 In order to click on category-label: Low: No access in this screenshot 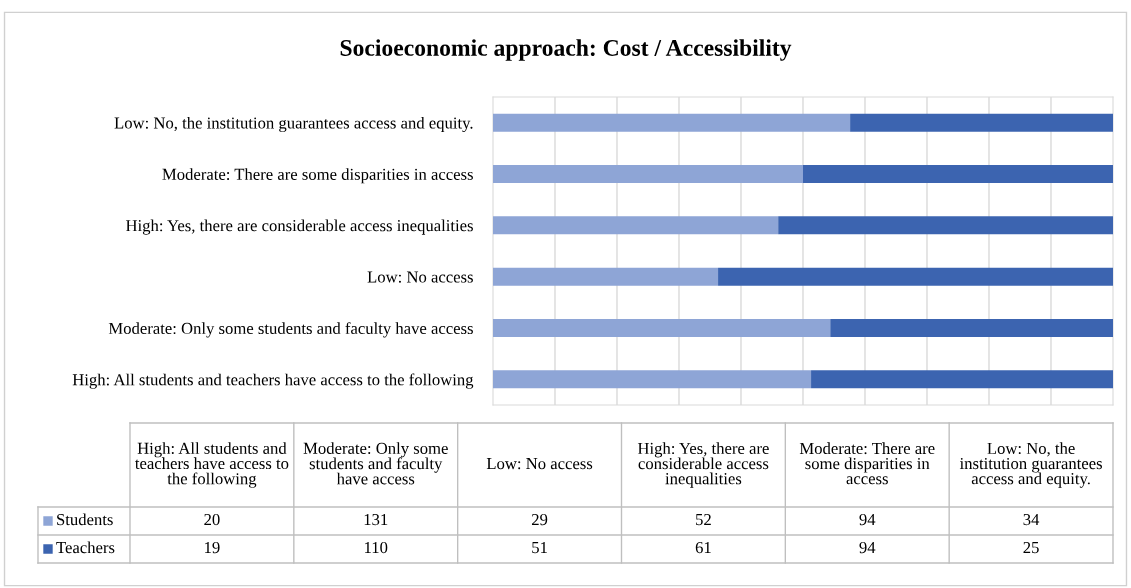, I will do `click(539, 464)`.